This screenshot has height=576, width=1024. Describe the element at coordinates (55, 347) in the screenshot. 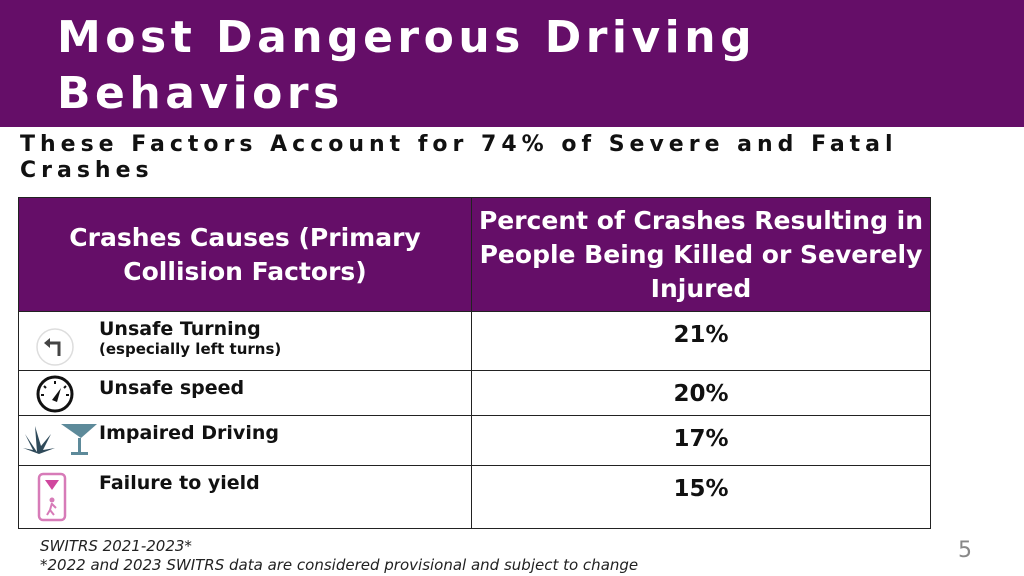

I see `left-turn-icon` at that location.